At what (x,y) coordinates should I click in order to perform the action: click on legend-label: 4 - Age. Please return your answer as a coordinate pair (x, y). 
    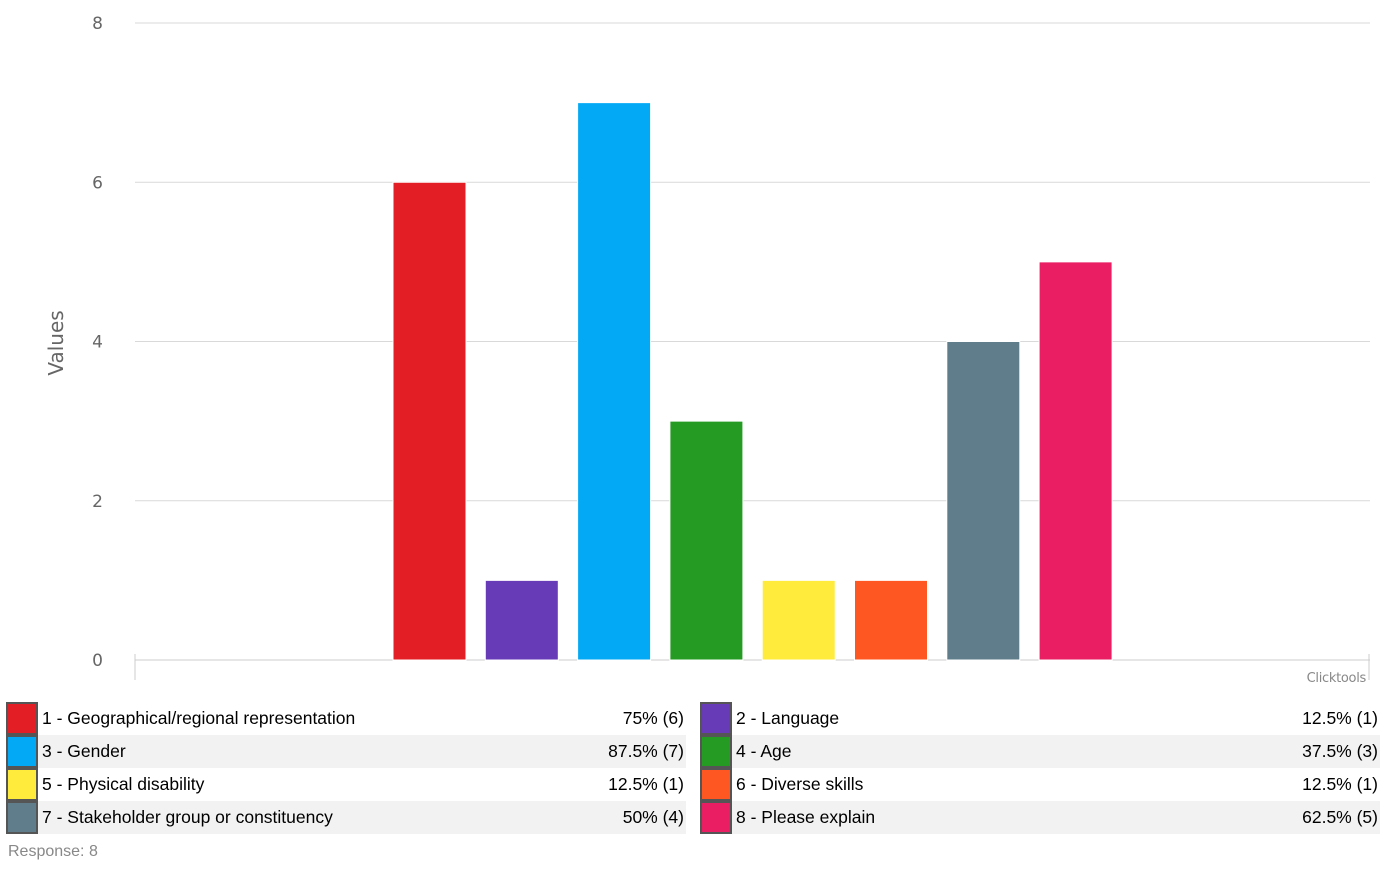
    Looking at the image, I should click on (764, 751).